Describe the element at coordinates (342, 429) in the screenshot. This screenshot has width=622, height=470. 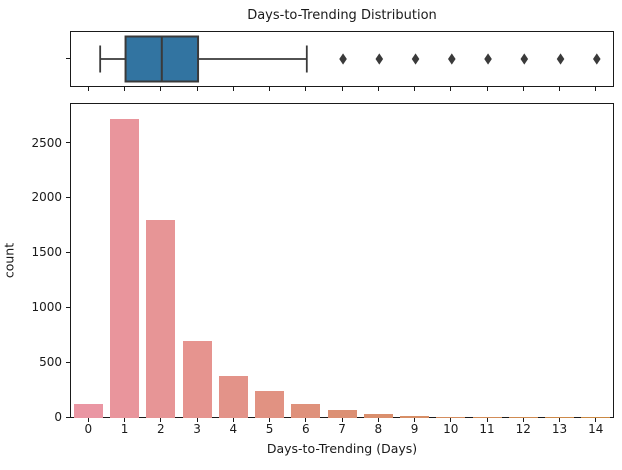
I see `x-tick-label: 7` at that location.